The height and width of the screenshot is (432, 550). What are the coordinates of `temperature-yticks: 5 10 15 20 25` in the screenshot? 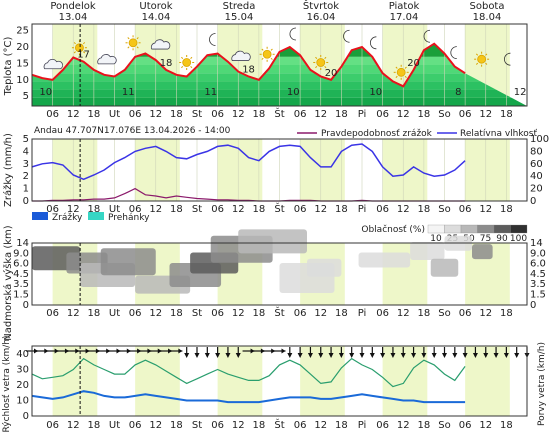 It's located at (22, 64).